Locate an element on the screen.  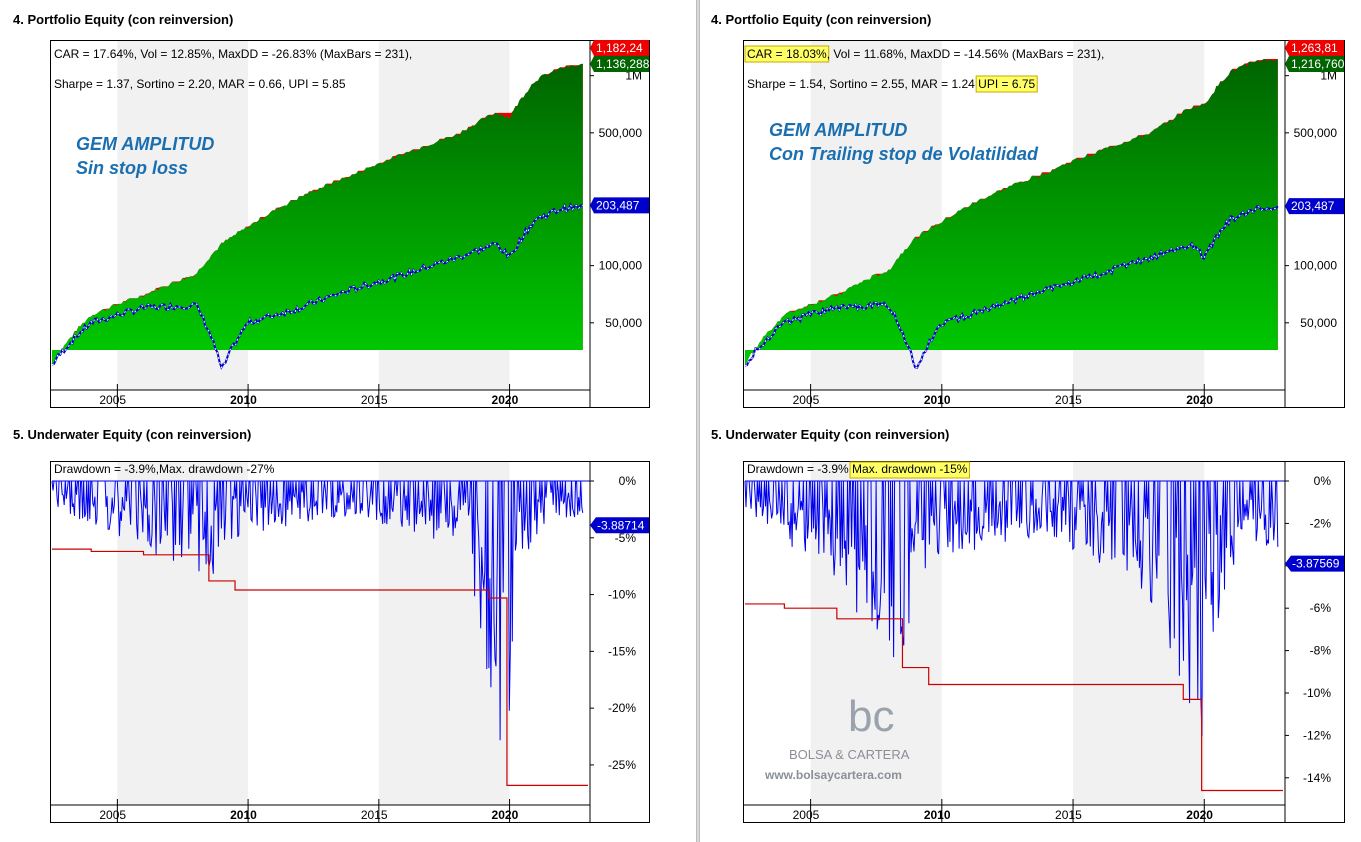
y-tick-label: -25% is located at coordinates (622, 765).